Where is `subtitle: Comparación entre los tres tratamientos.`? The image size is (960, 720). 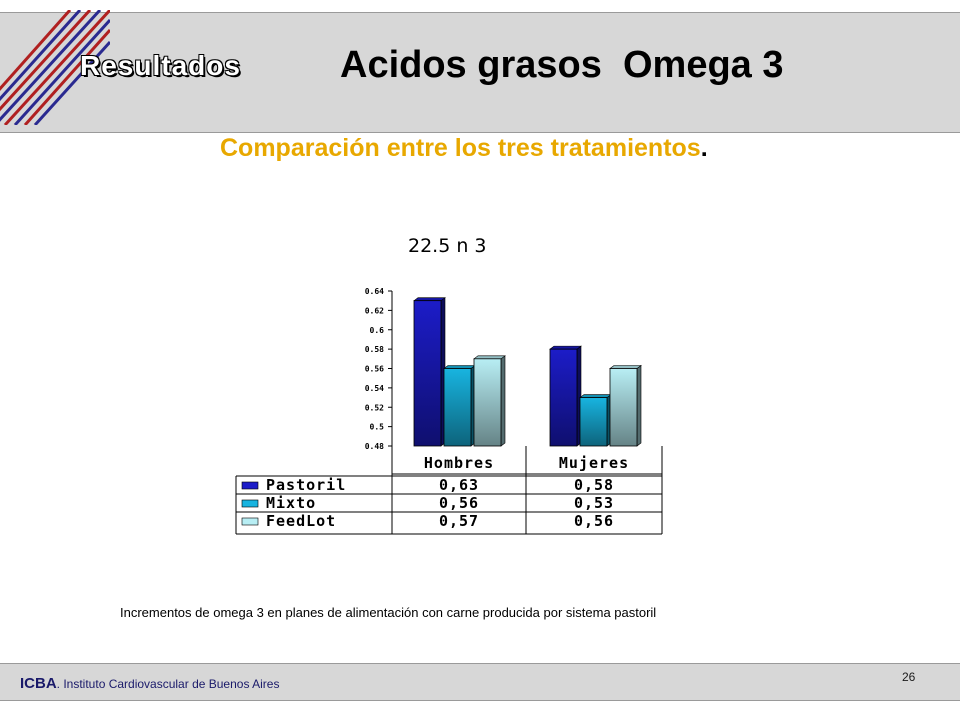
subtitle: Comparación entre los tres tratamientos. is located at coordinates (464, 148).